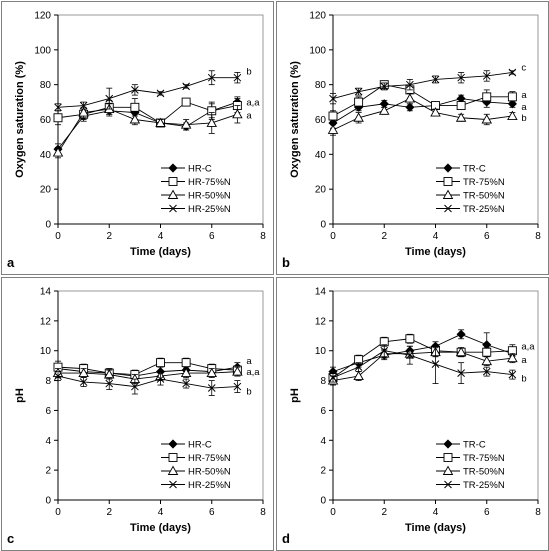 The image size is (549, 551). I want to click on legend-item: HR-C, so click(186, 168).